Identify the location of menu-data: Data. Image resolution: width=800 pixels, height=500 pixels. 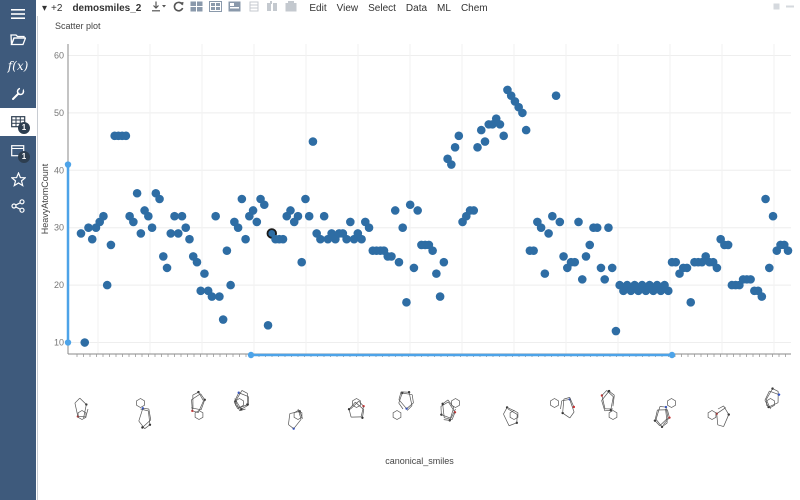
(416, 8).